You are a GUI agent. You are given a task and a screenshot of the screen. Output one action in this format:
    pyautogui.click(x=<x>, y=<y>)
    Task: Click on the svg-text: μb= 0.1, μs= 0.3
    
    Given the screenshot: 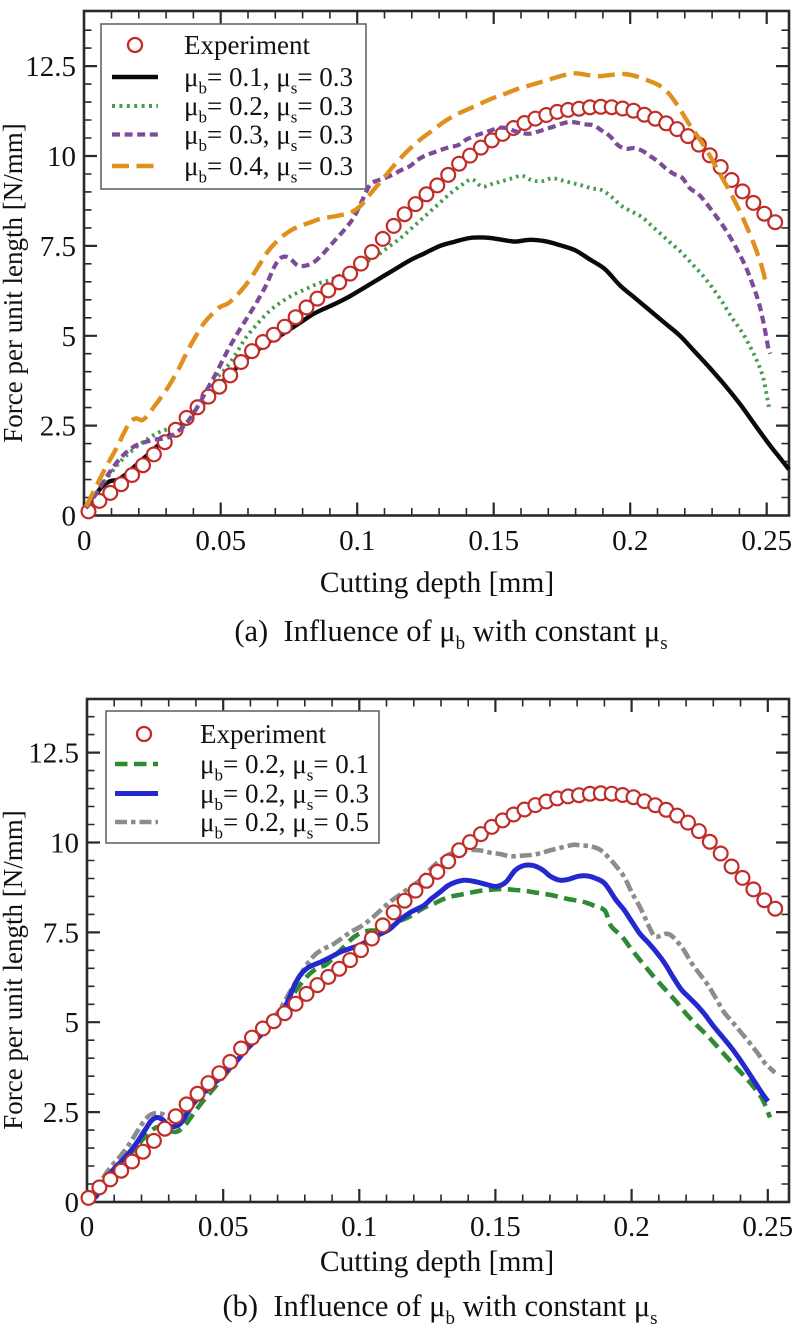 What is the action you would take?
    pyautogui.click(x=268, y=80)
    